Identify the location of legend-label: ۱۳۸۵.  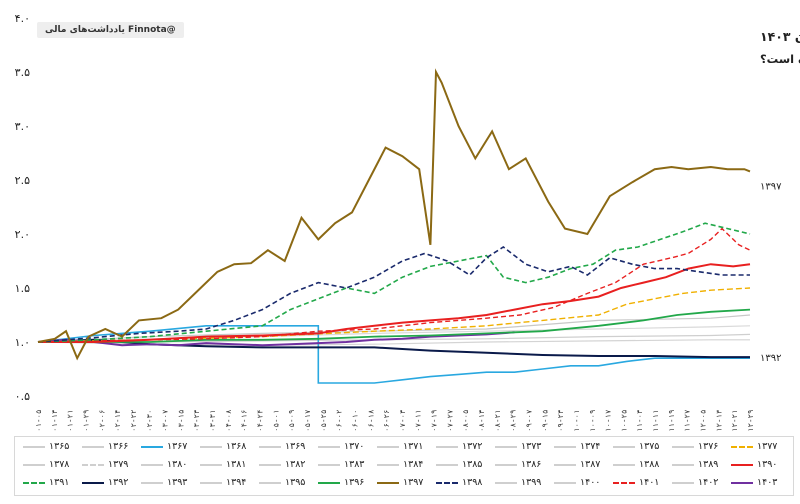
(472, 464).